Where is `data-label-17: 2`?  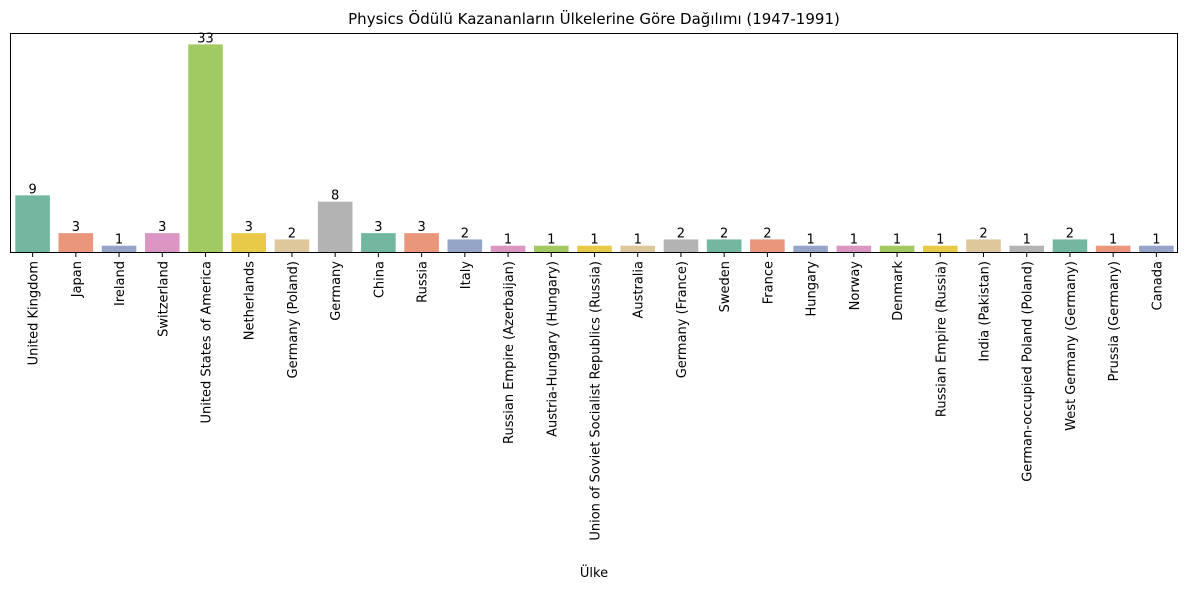
data-label-17: 2 is located at coordinates (767, 233).